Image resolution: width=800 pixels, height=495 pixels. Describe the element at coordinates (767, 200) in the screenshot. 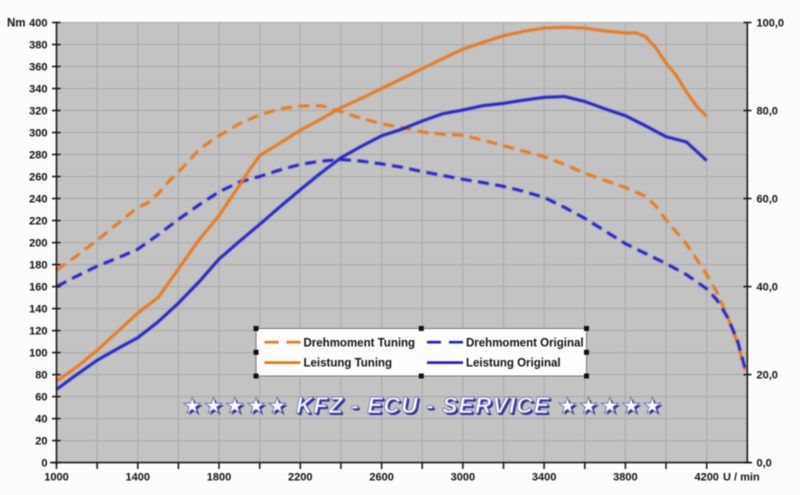

I see `svg-text: 60,0` at that location.